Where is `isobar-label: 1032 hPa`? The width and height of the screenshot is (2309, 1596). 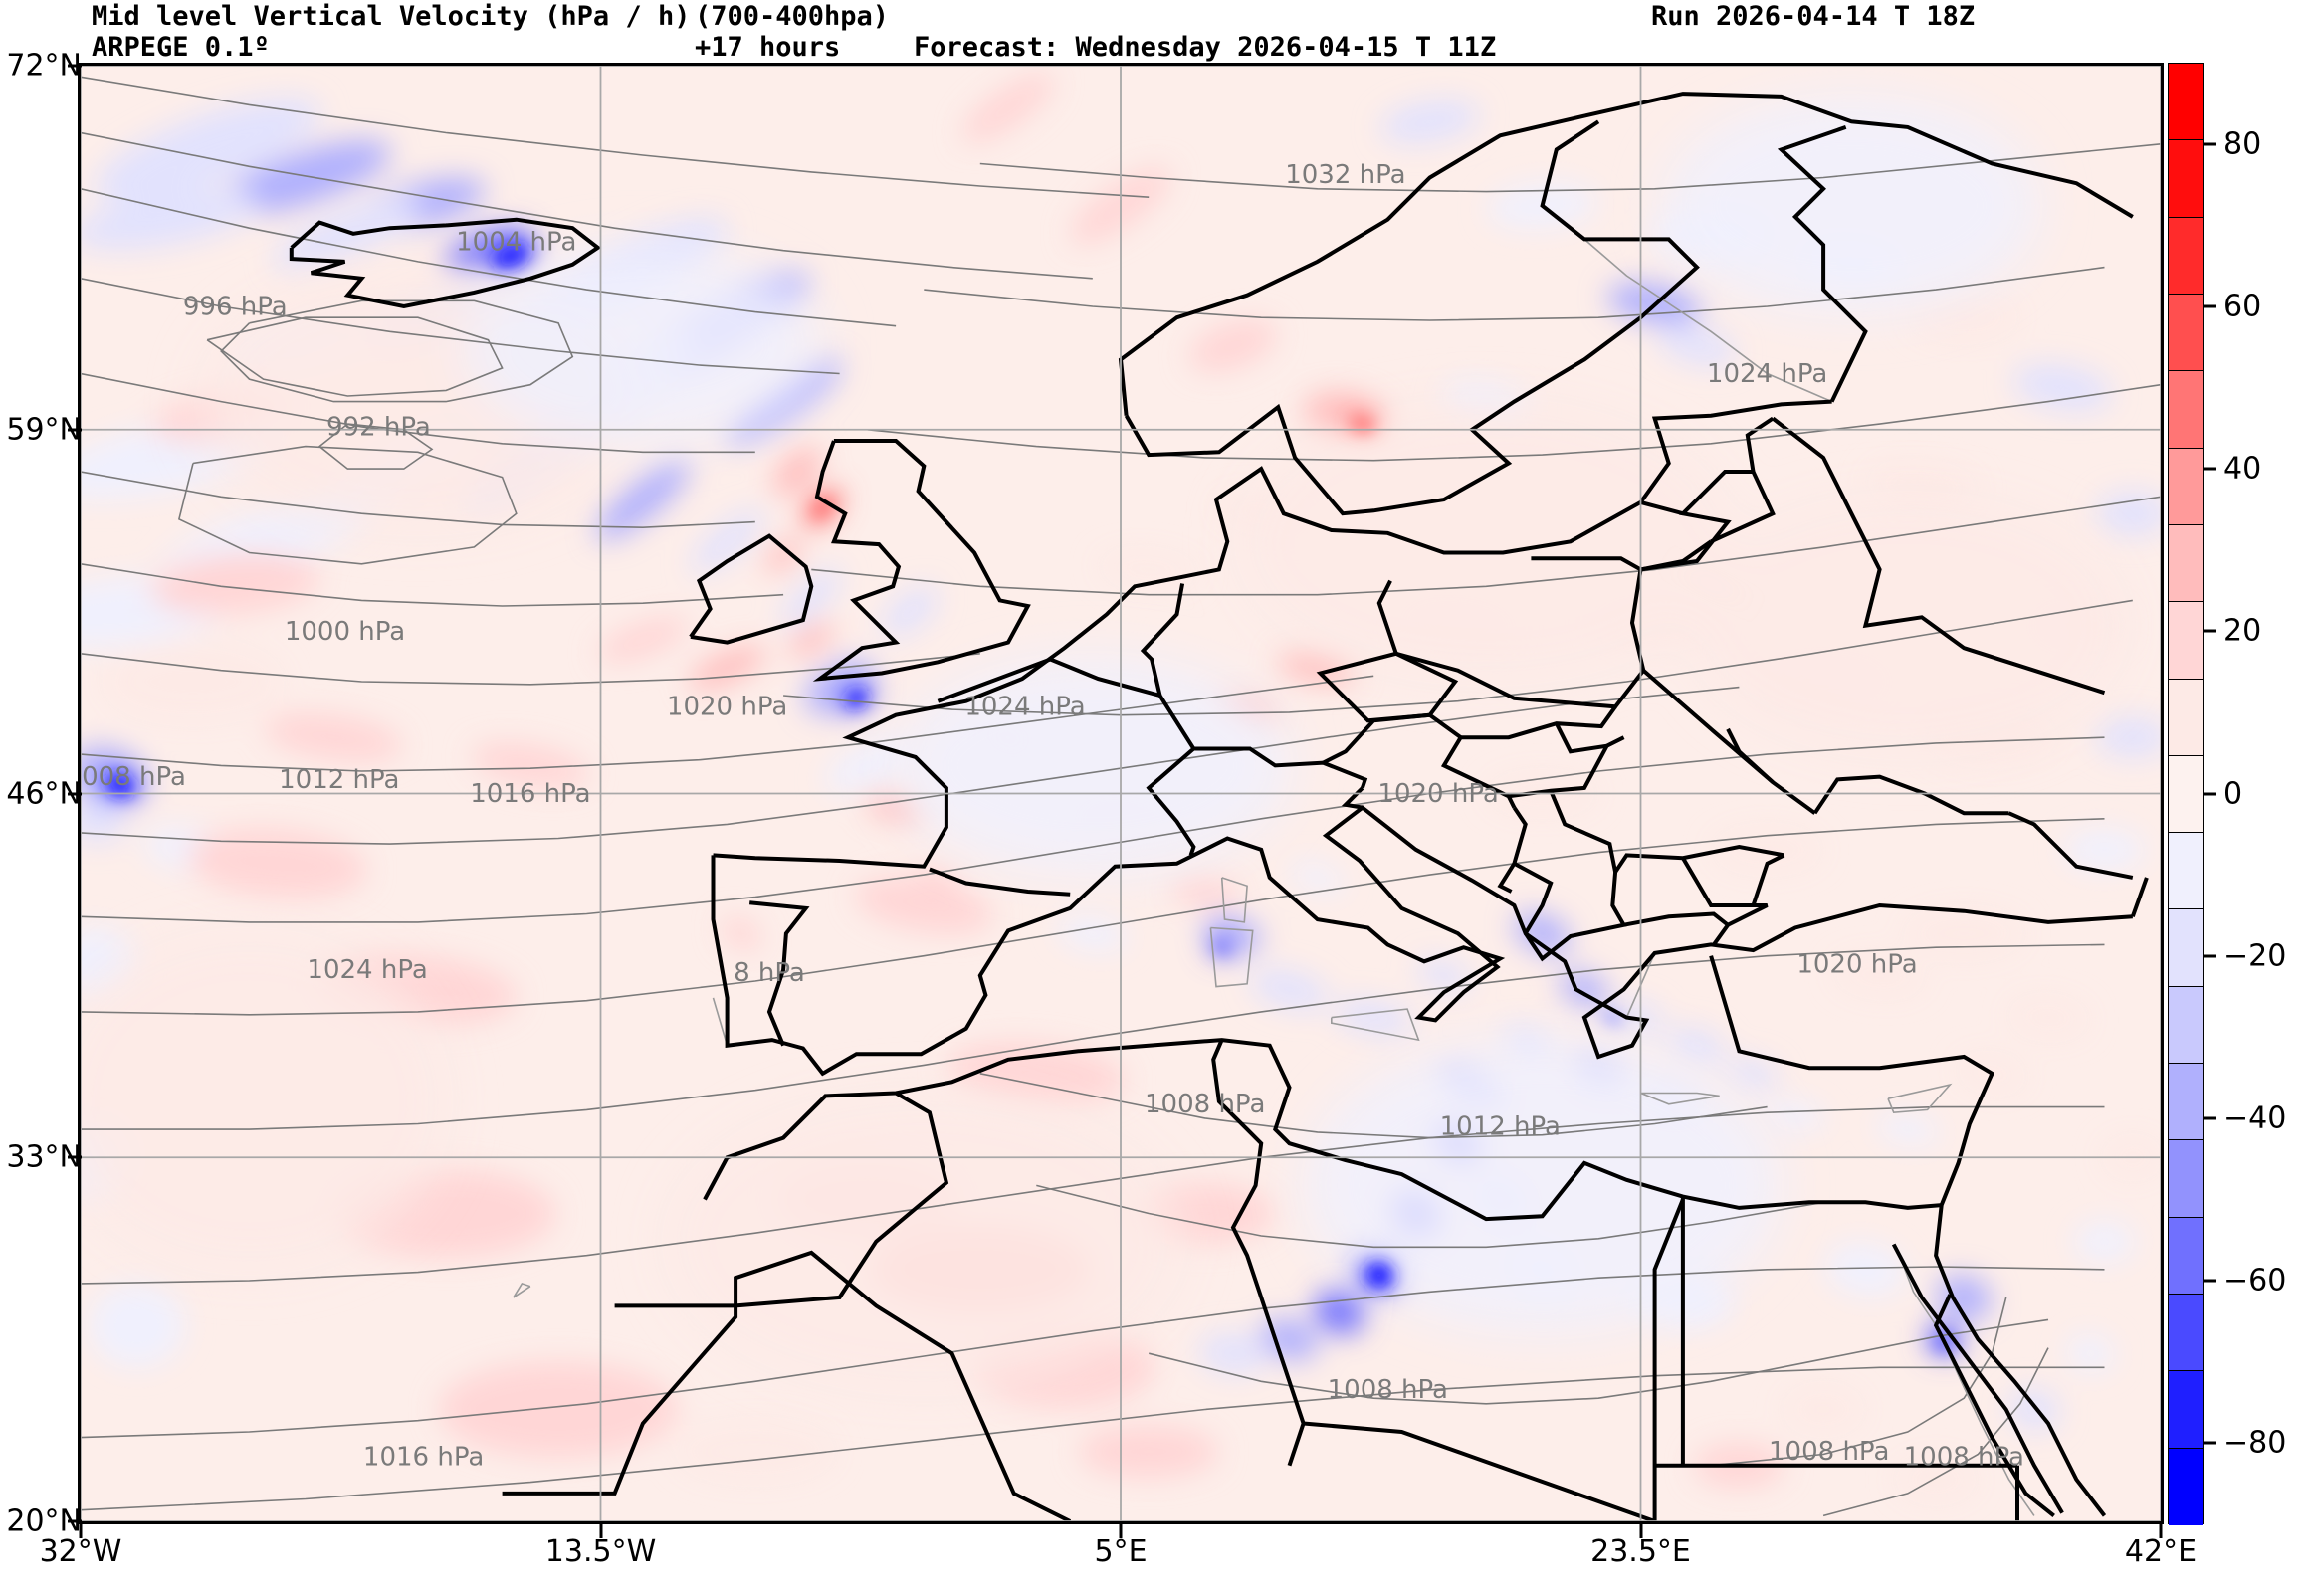
isobar-label: 1032 hPa is located at coordinates (1345, 175).